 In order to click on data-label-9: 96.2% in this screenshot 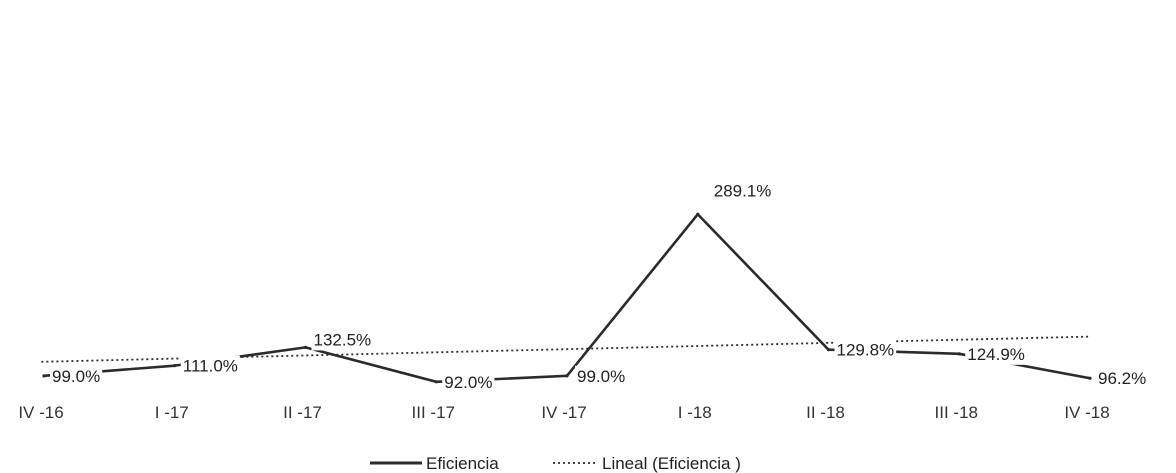, I will do `click(1122, 378)`.